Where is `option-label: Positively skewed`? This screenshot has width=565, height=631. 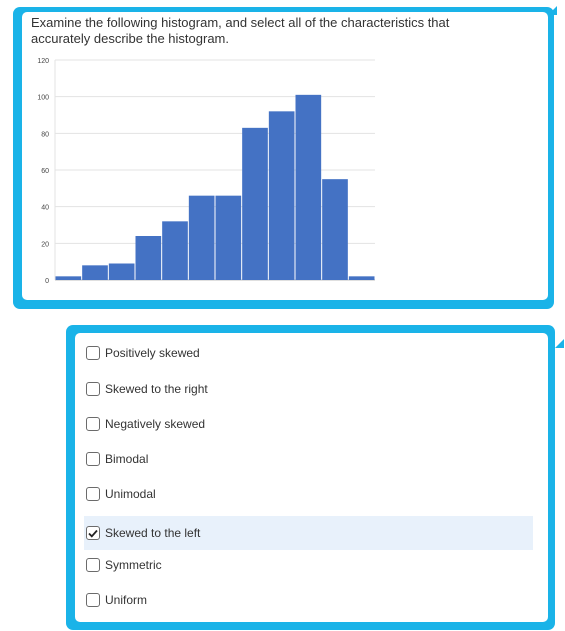
option-label: Positively skewed is located at coordinates (152, 353).